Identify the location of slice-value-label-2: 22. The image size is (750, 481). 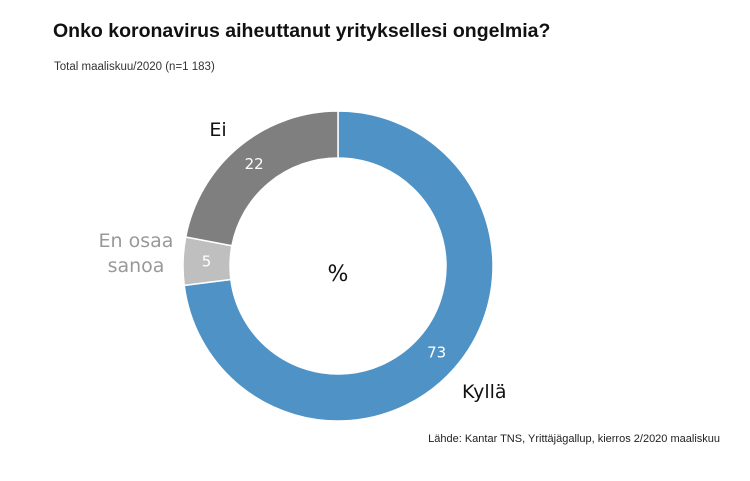
(254, 164).